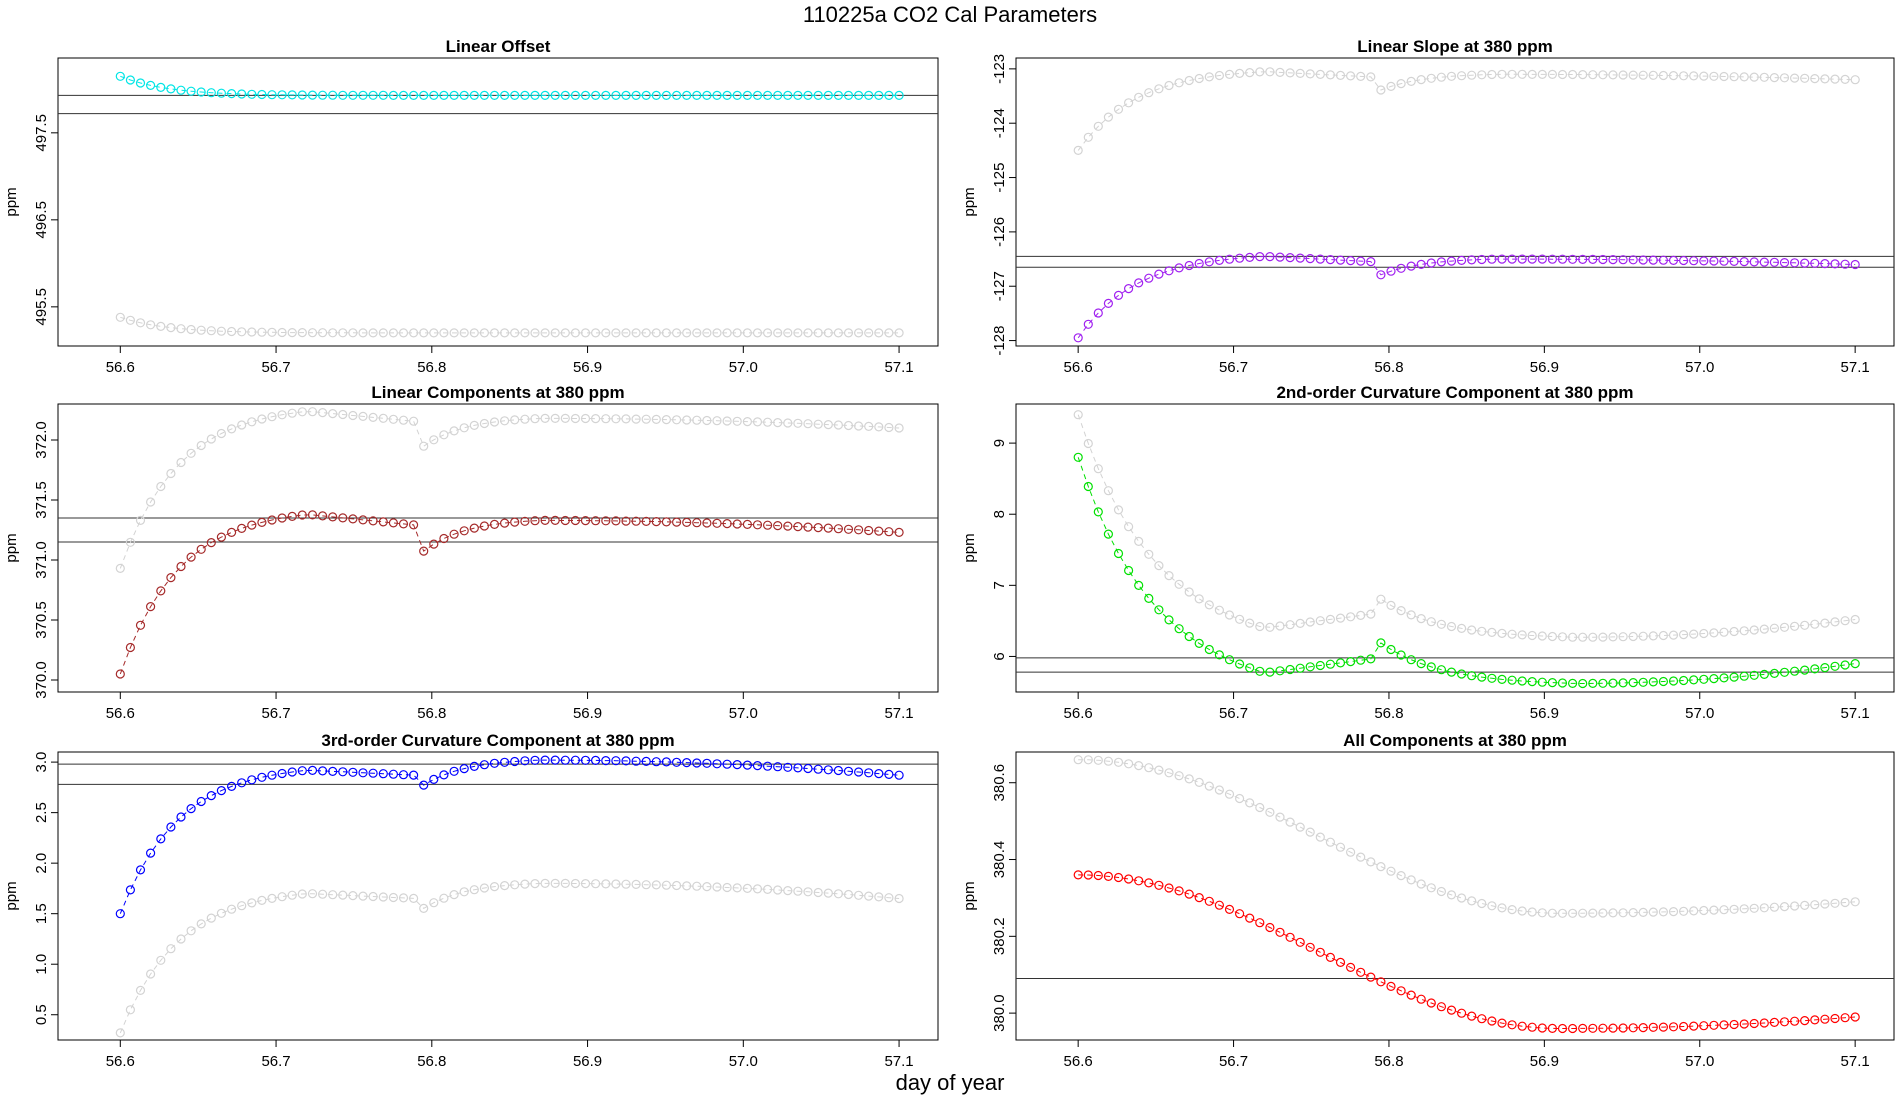 The height and width of the screenshot is (1100, 1900). What do you see at coordinates (11, 547) in the screenshot?
I see `y-axis-label: ppm` at bounding box center [11, 547].